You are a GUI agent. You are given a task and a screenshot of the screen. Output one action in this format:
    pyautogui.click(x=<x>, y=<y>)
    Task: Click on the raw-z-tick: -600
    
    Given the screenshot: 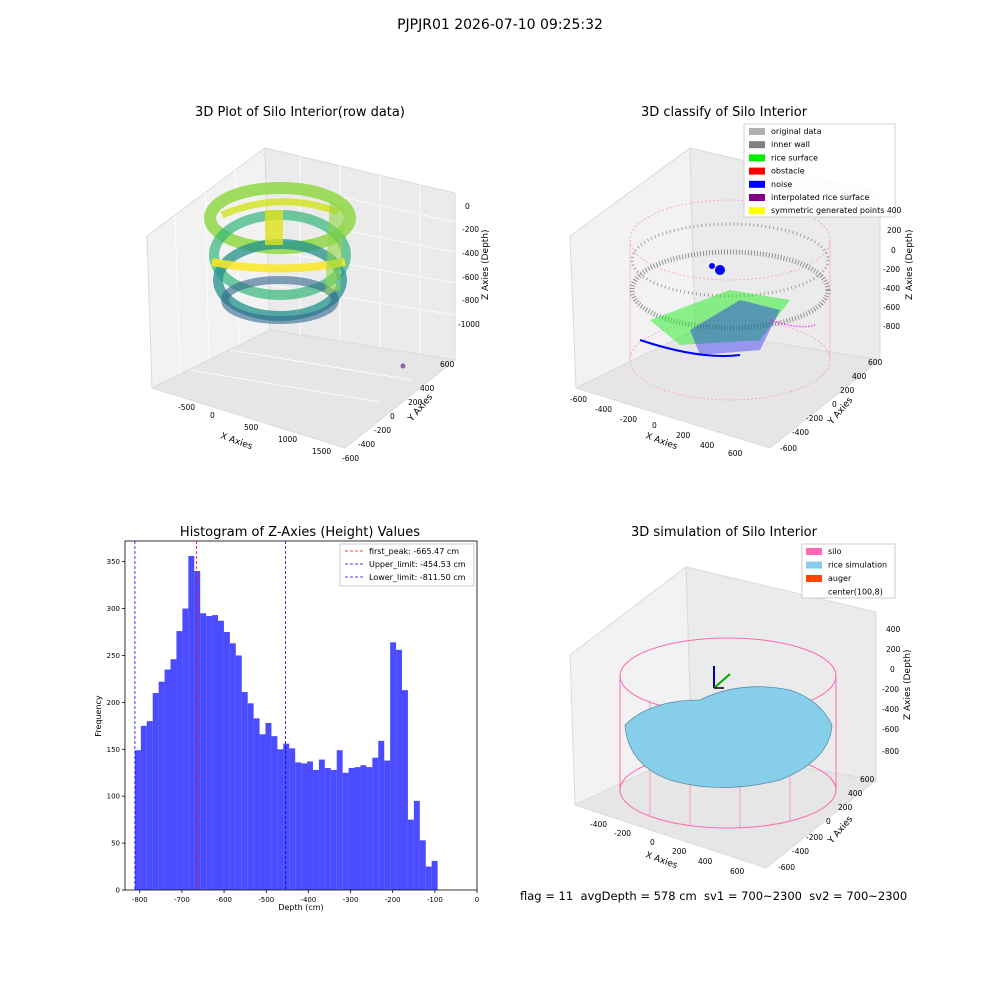 What is the action you would take?
    pyautogui.click(x=470, y=277)
    